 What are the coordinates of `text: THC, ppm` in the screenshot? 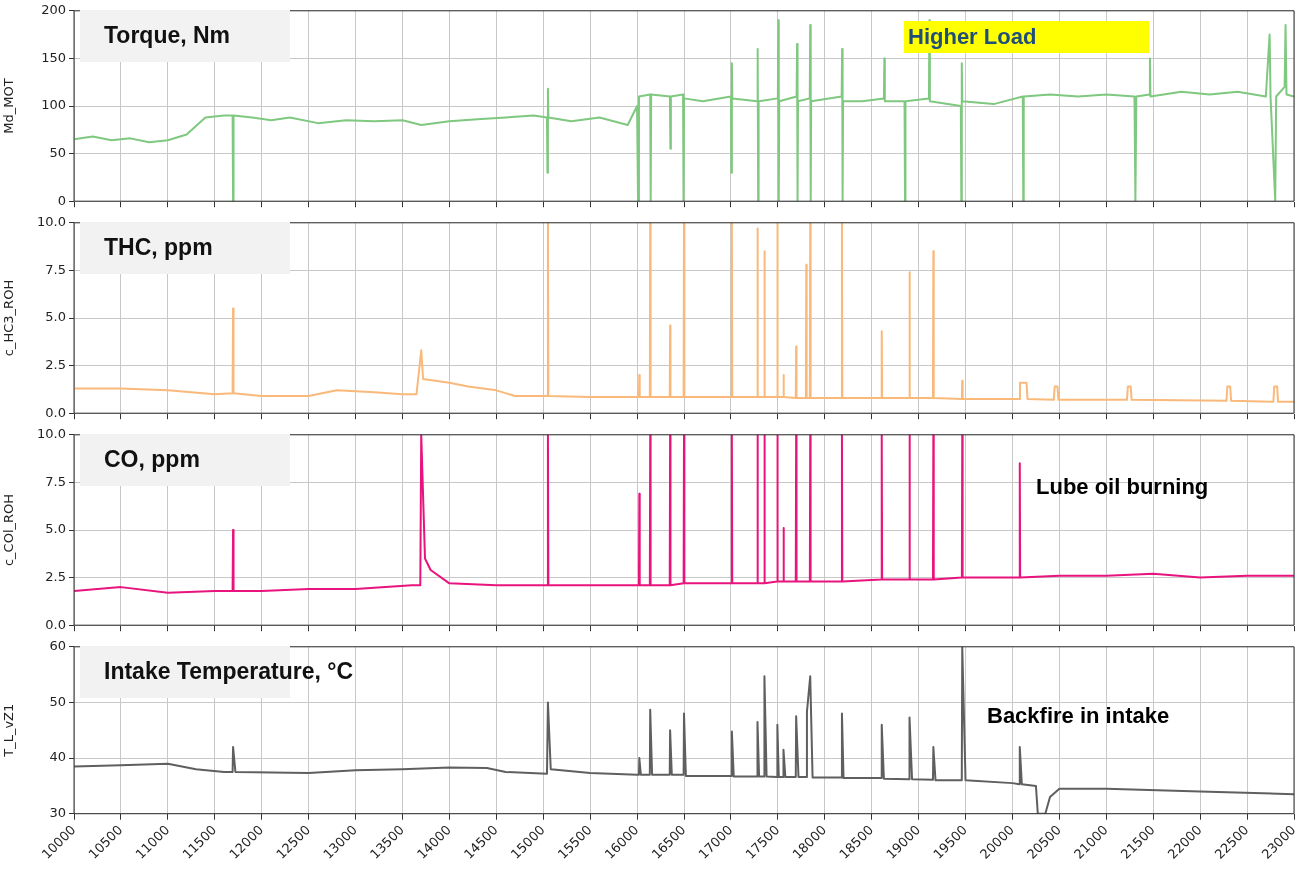 It's located at (158, 247).